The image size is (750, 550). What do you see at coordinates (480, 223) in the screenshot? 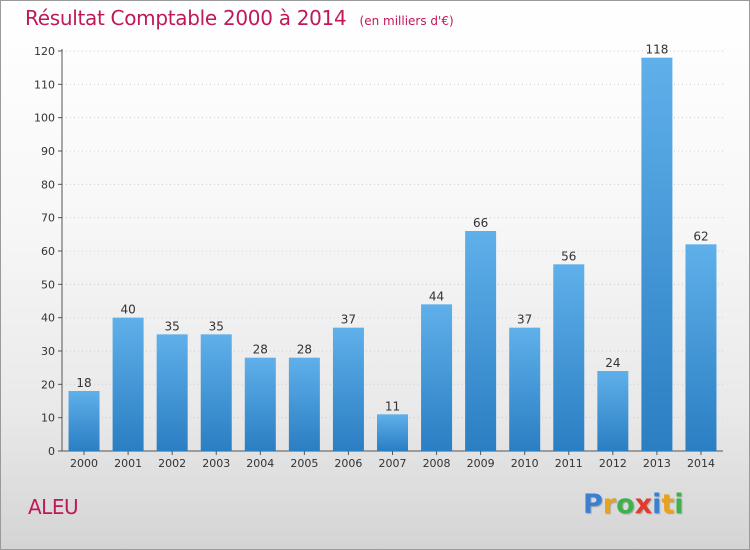
I see `bar-value-label: 66` at bounding box center [480, 223].